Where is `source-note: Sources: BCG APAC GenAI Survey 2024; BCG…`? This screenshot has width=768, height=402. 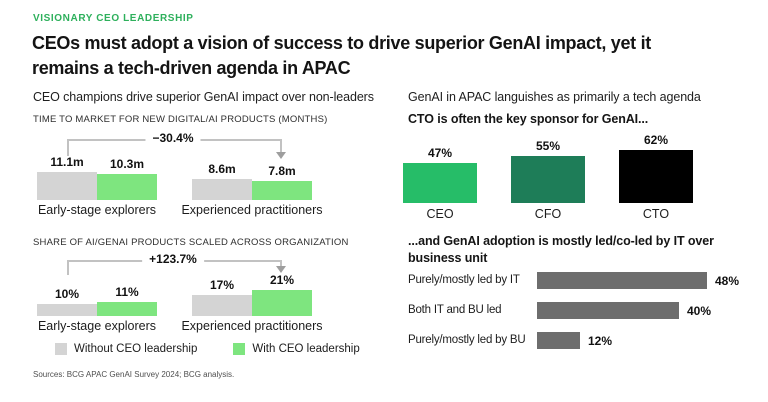 source-note: Sources: BCG APAC GenAI Survey 2024; BCG… is located at coordinates (134, 374).